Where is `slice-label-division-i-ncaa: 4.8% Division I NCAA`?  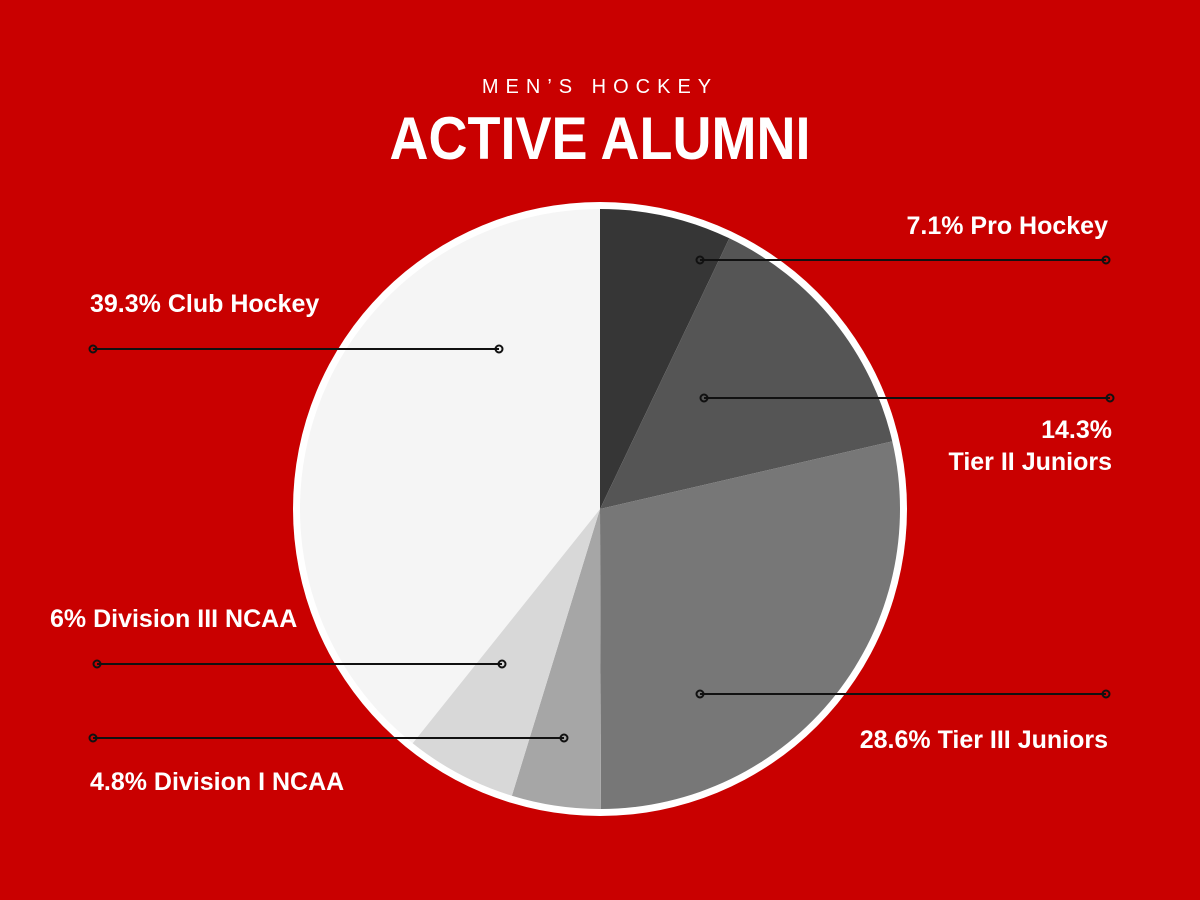
slice-label-division-i-ncaa: 4.8% Division I NCAA is located at coordinates (217, 782).